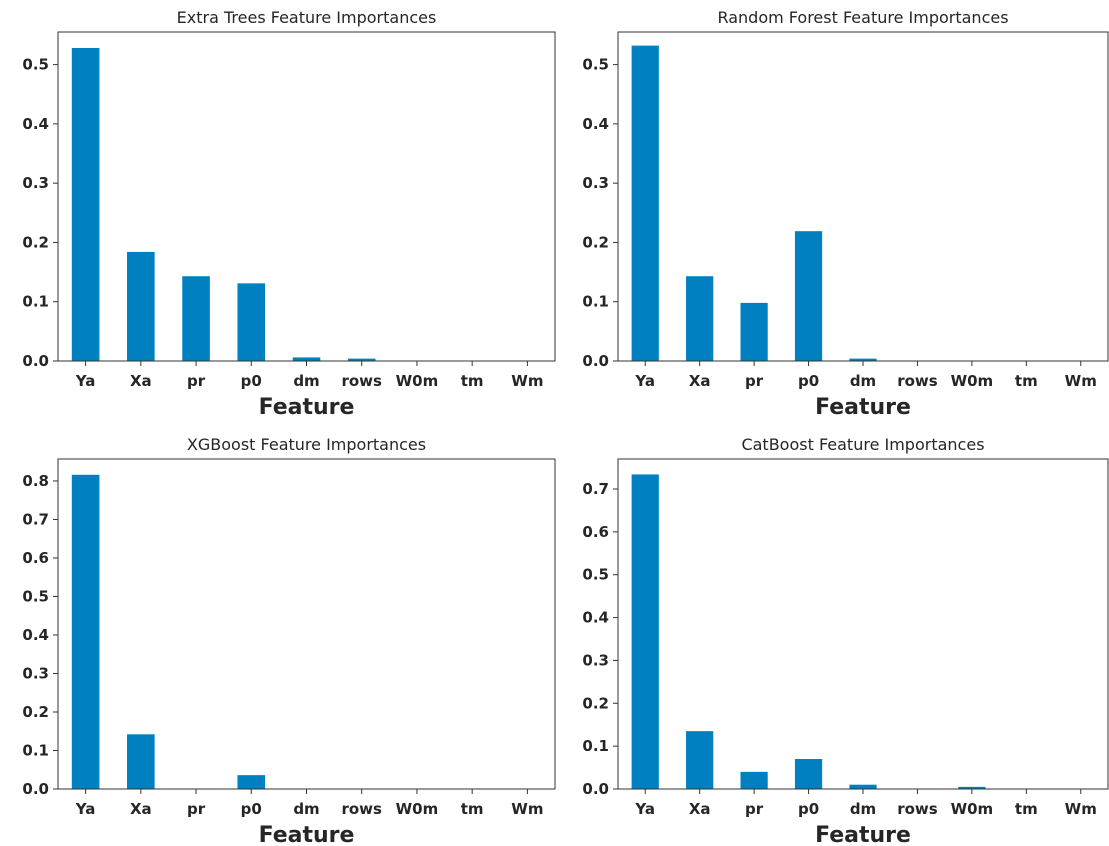 The image size is (1109, 846). I want to click on chart-title: Extra Trees Feature Importances, so click(307, 17).